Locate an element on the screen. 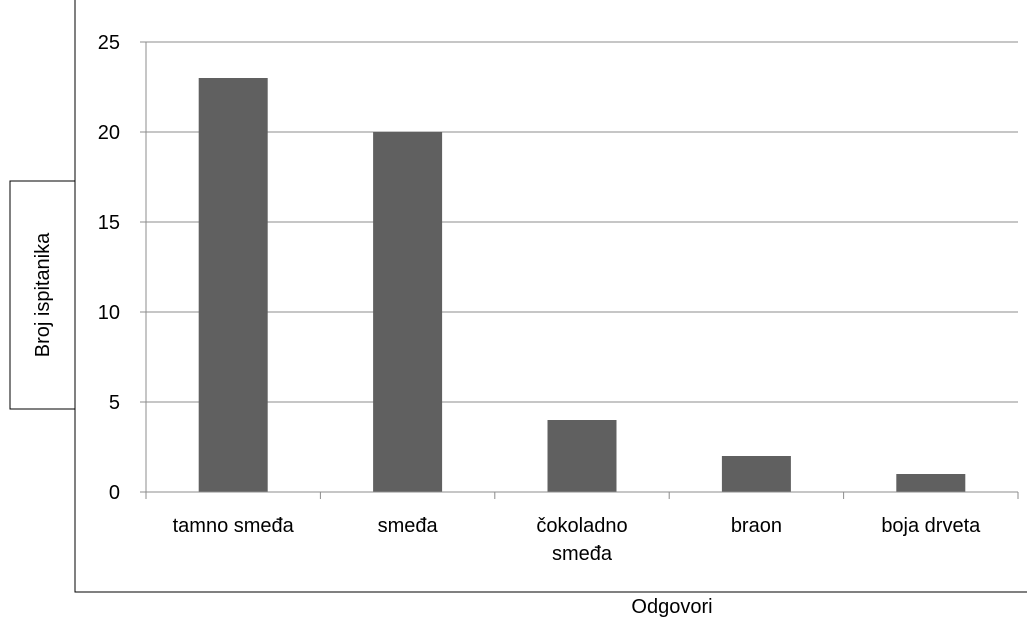 The image size is (1027, 620). y-tick-label: 25 is located at coordinates (109, 43).